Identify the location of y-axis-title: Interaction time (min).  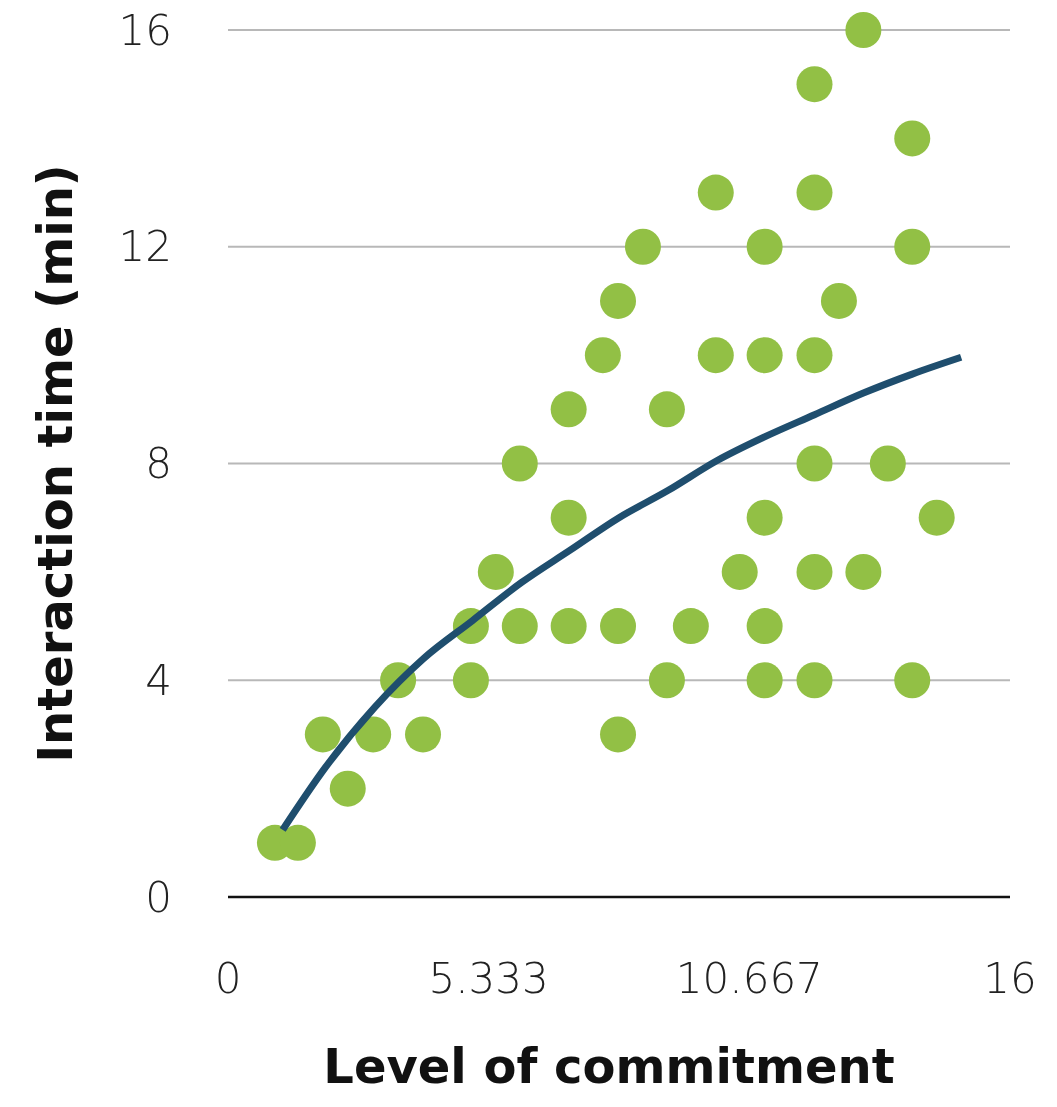
(55, 463).